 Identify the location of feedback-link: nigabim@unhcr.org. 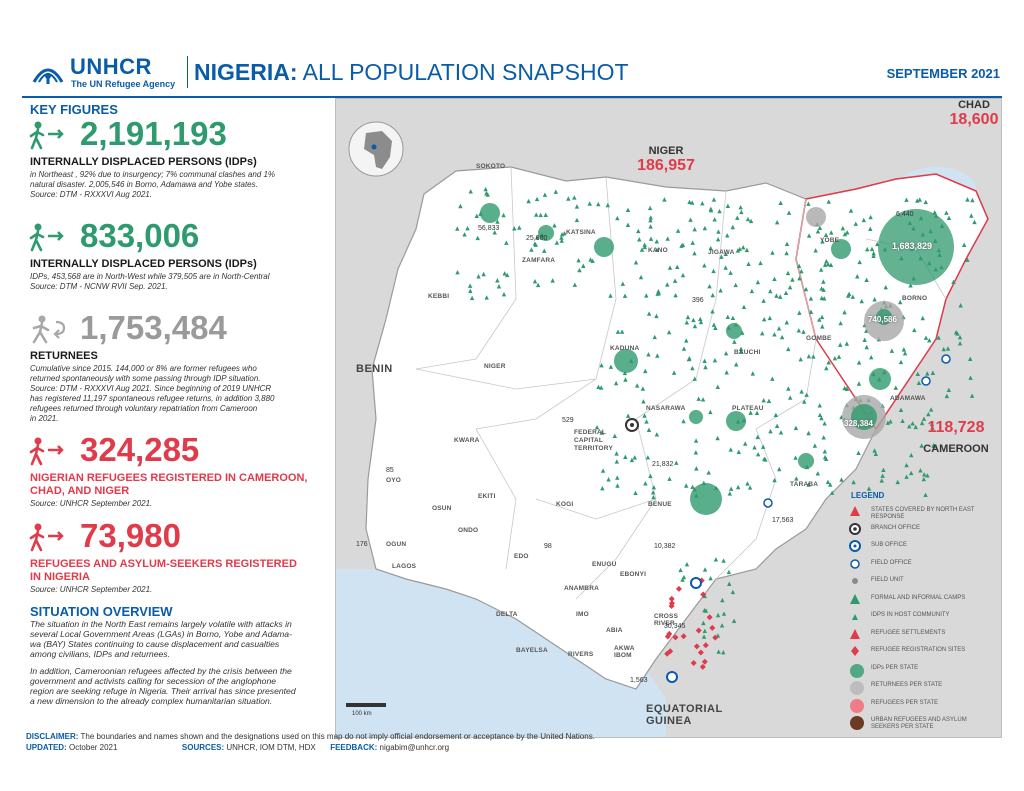
(413, 747).